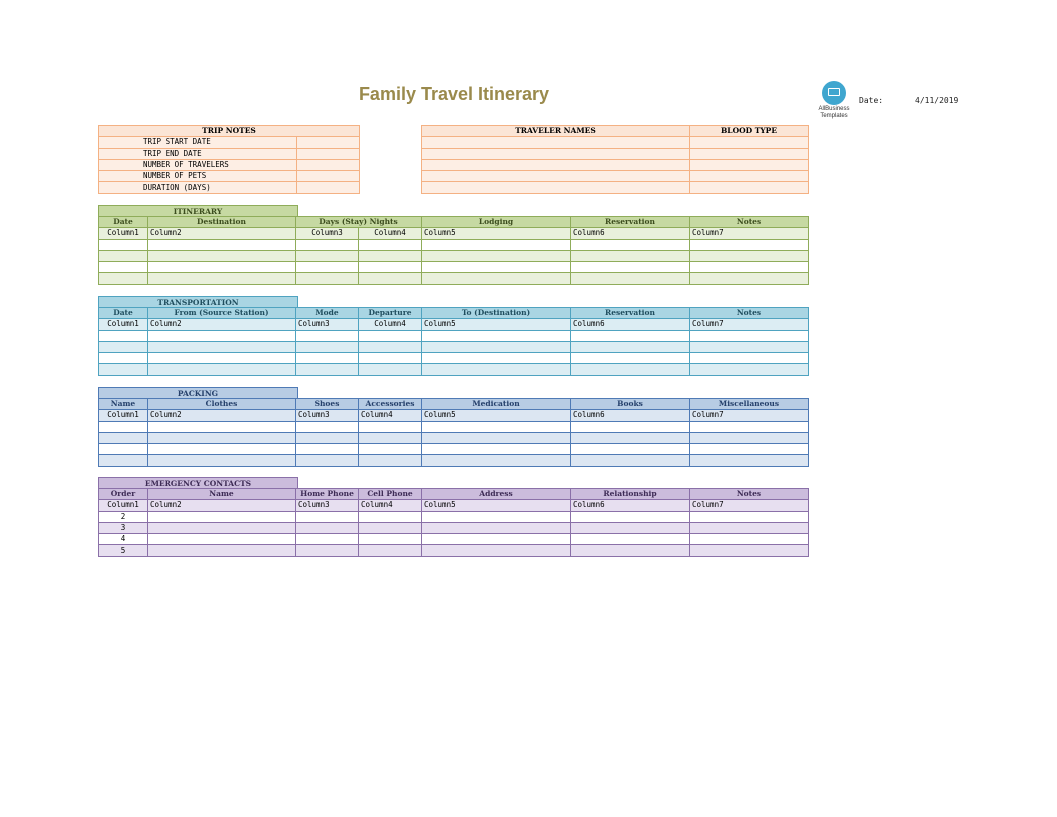  Describe the element at coordinates (229, 131) in the screenshot. I see `trip-notes-header: TRIP NOTES` at that location.